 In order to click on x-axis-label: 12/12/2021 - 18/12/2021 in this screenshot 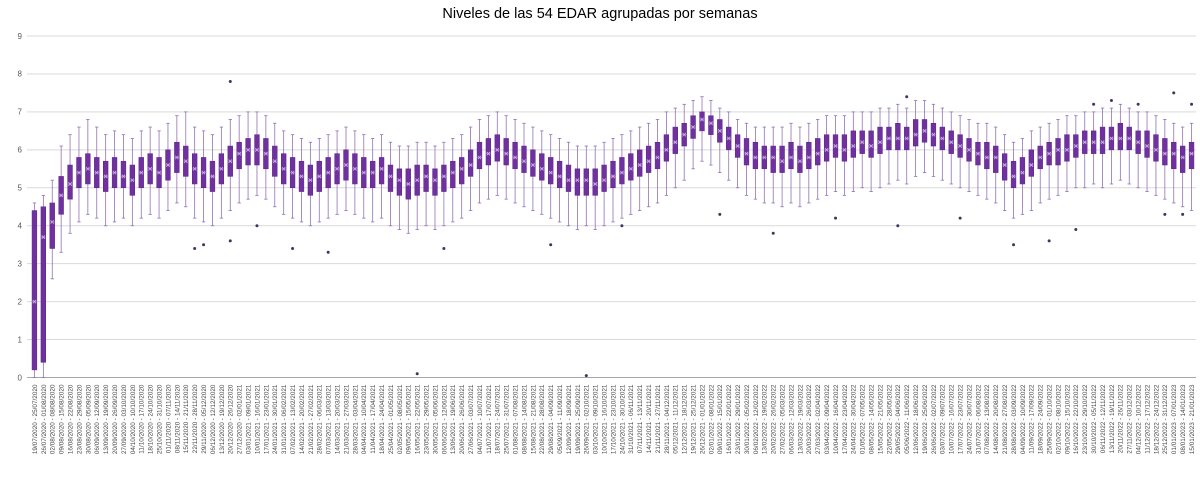, I will do `click(685, 419)`.